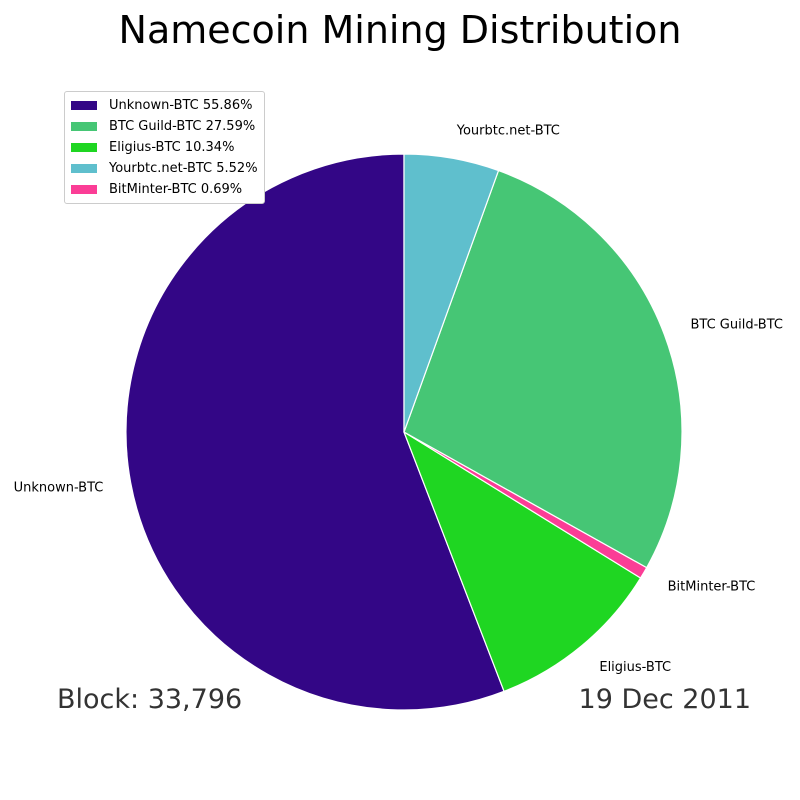  I want to click on legend-item-yourbtc-net-btc: Yourbtc.net-BTC 5.52%, so click(164, 168).